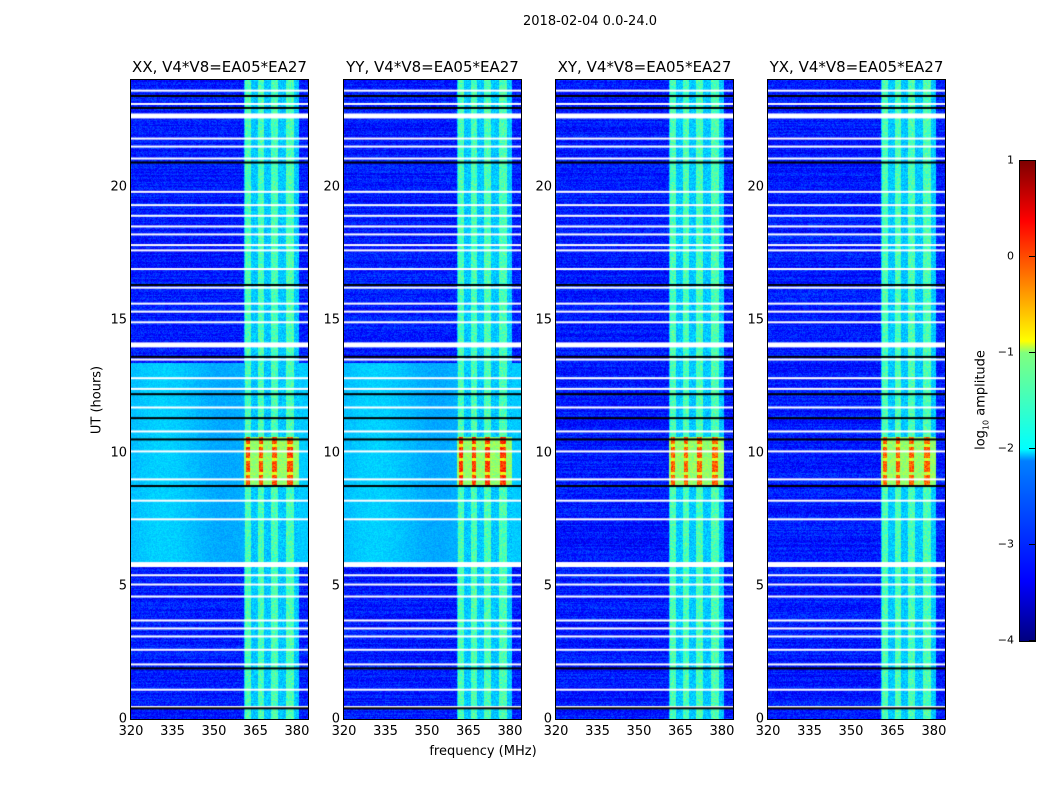 The height and width of the screenshot is (800, 1050). What do you see at coordinates (1005, 352) in the screenshot?
I see `colorbar-tick-label: −1` at bounding box center [1005, 352].